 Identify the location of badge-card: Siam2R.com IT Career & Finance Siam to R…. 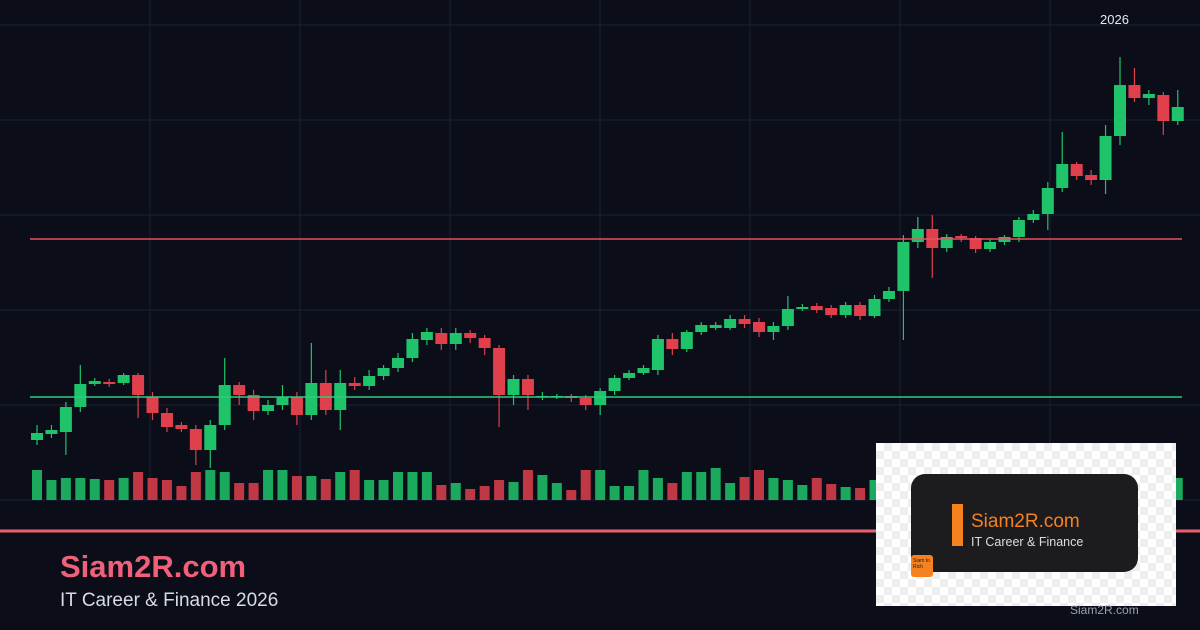
(1024, 525).